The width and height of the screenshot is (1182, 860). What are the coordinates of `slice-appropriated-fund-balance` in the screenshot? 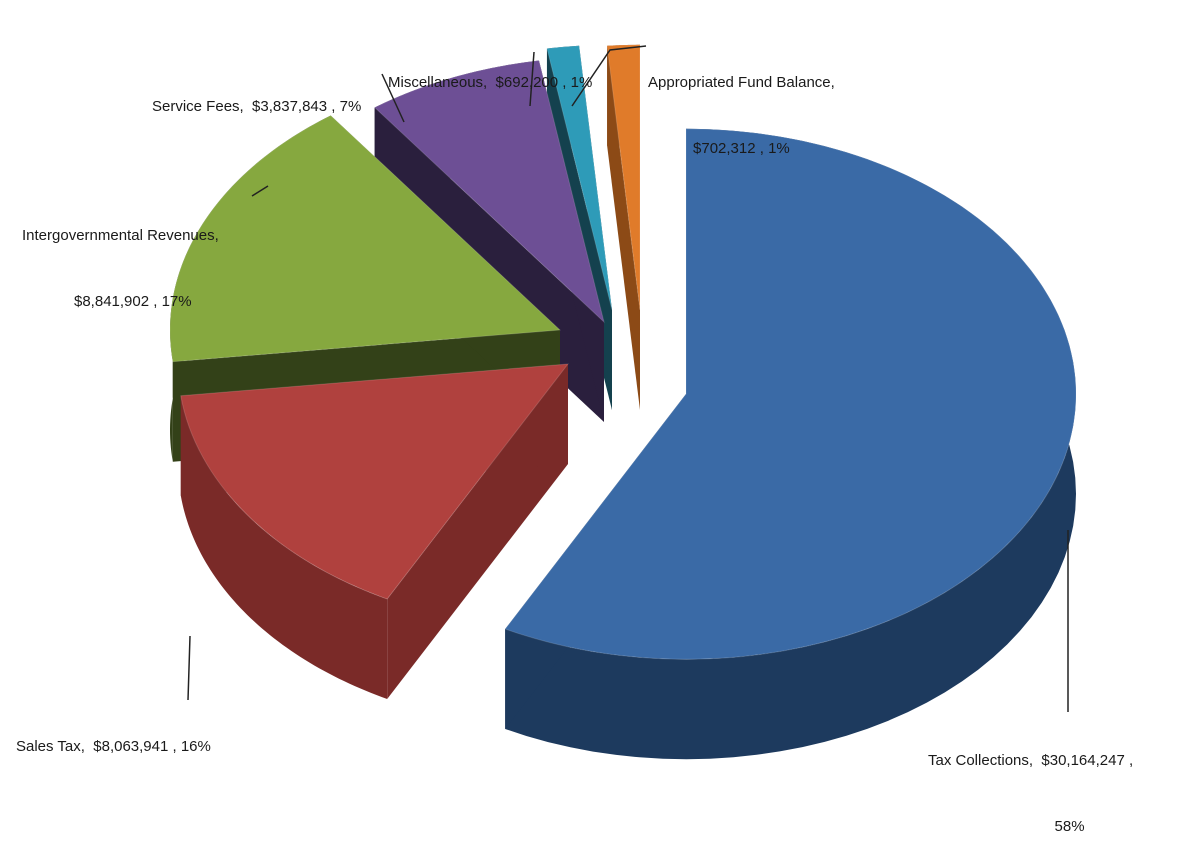 It's located at (623, 227).